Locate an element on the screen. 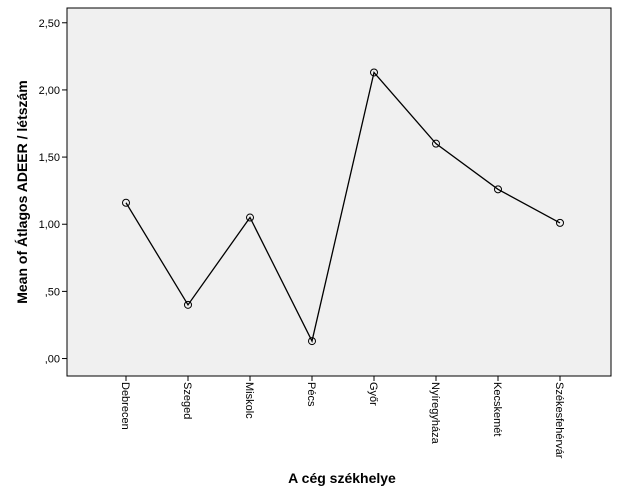 This screenshot has width=626, height=501. y-tick-label: 1,50 is located at coordinates (49, 158).